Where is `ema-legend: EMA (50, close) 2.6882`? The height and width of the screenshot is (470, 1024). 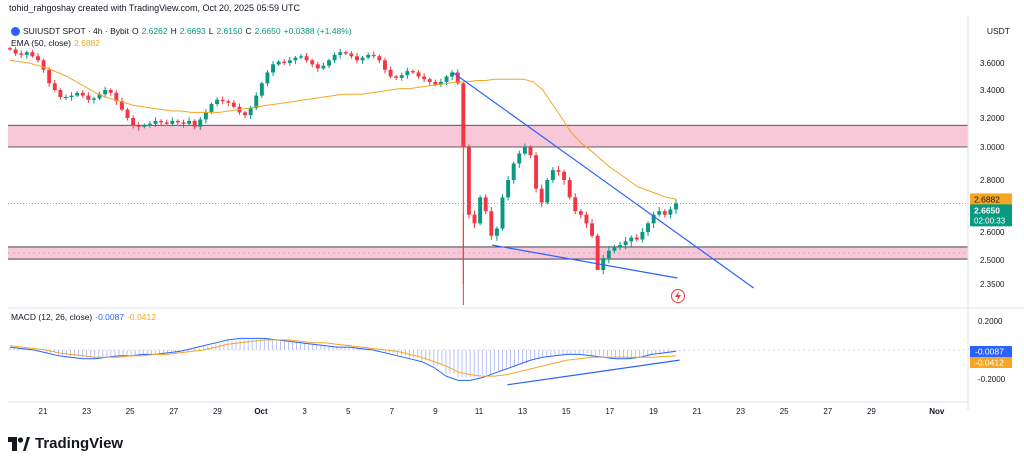 ema-legend: EMA (50, close) 2.6882 is located at coordinates (55, 43).